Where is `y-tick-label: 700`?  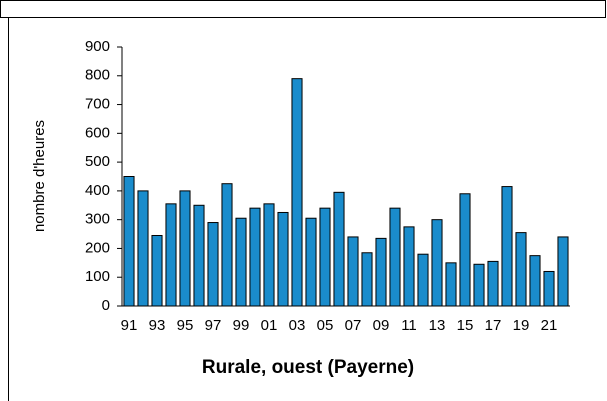 y-tick-label: 700 is located at coordinates (97, 104).